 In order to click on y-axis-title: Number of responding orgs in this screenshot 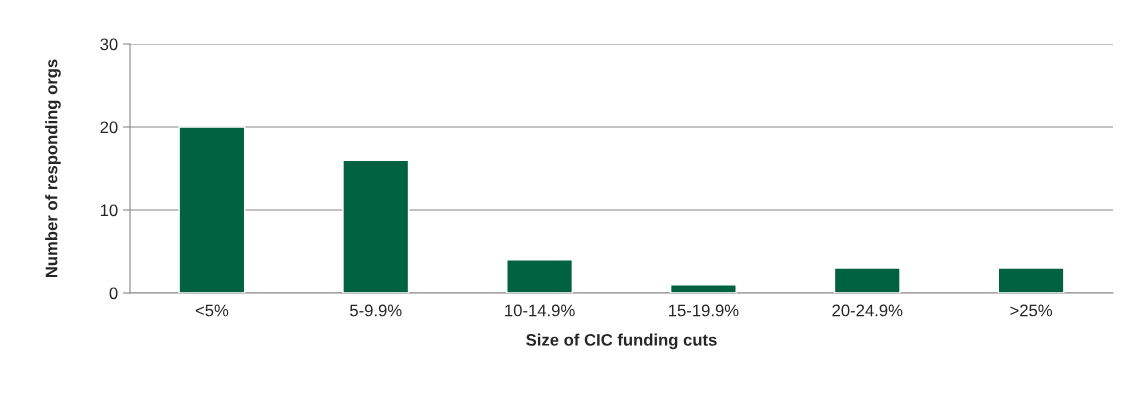, I will do `click(53, 168)`.